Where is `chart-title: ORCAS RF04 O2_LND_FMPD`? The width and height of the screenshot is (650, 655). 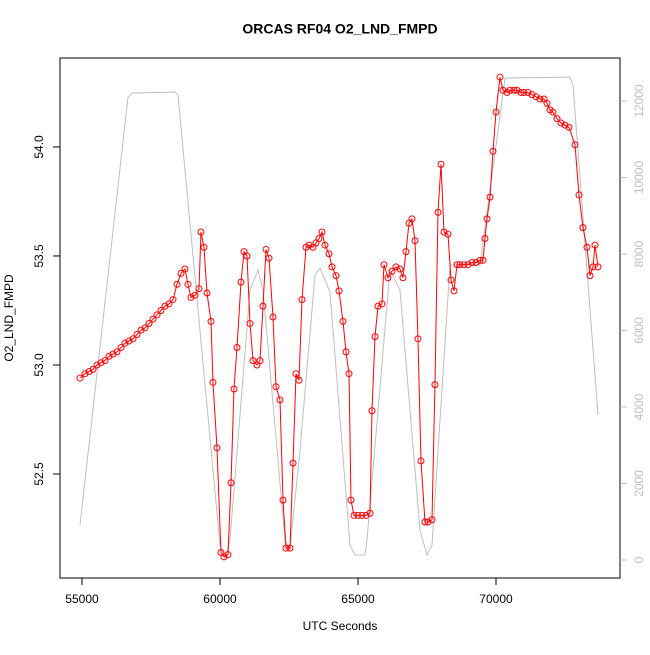
chart-title: ORCAS RF04 O2_LND_FMPD is located at coordinates (339, 29).